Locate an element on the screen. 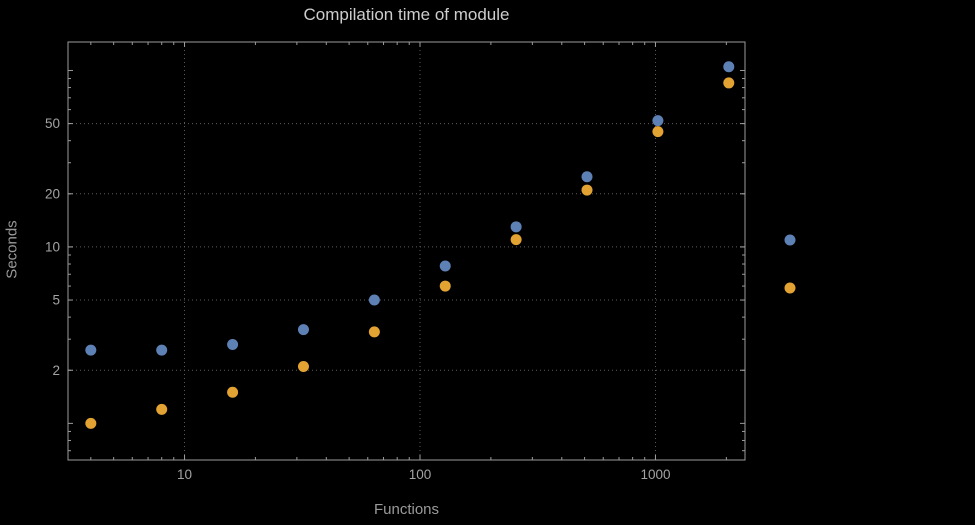  y-tick-label: 10 is located at coordinates (52, 246).